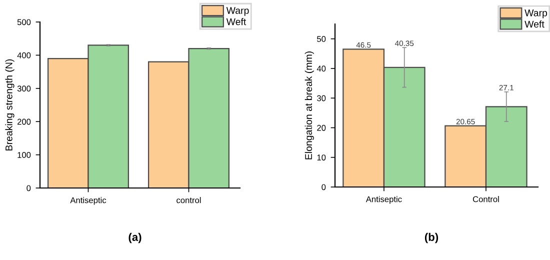 The image size is (550, 260). What do you see at coordinates (309, 106) in the screenshot?
I see `y-axis-title: Elongation at break (mm)` at bounding box center [309, 106].